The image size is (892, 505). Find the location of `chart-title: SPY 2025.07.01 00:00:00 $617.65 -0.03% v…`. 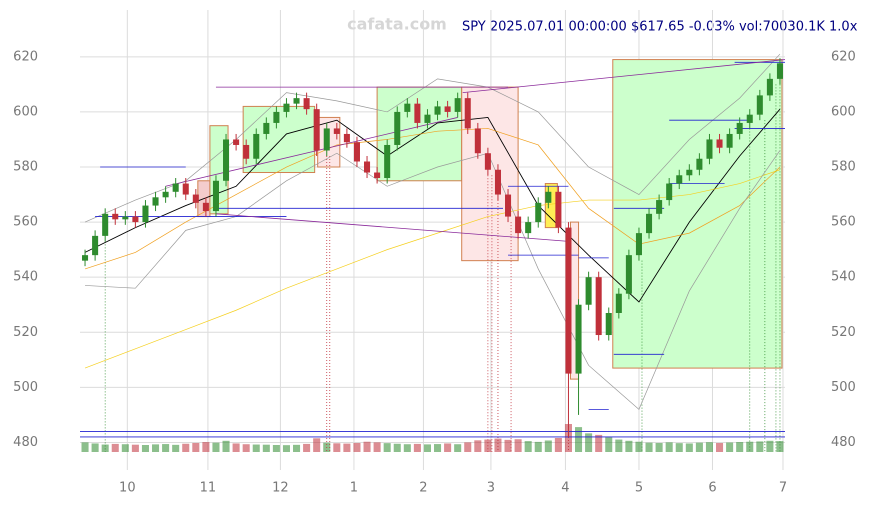

chart-title: SPY 2025.07.01 00:00:00 $617.65 -0.03% v… is located at coordinates (660, 27).